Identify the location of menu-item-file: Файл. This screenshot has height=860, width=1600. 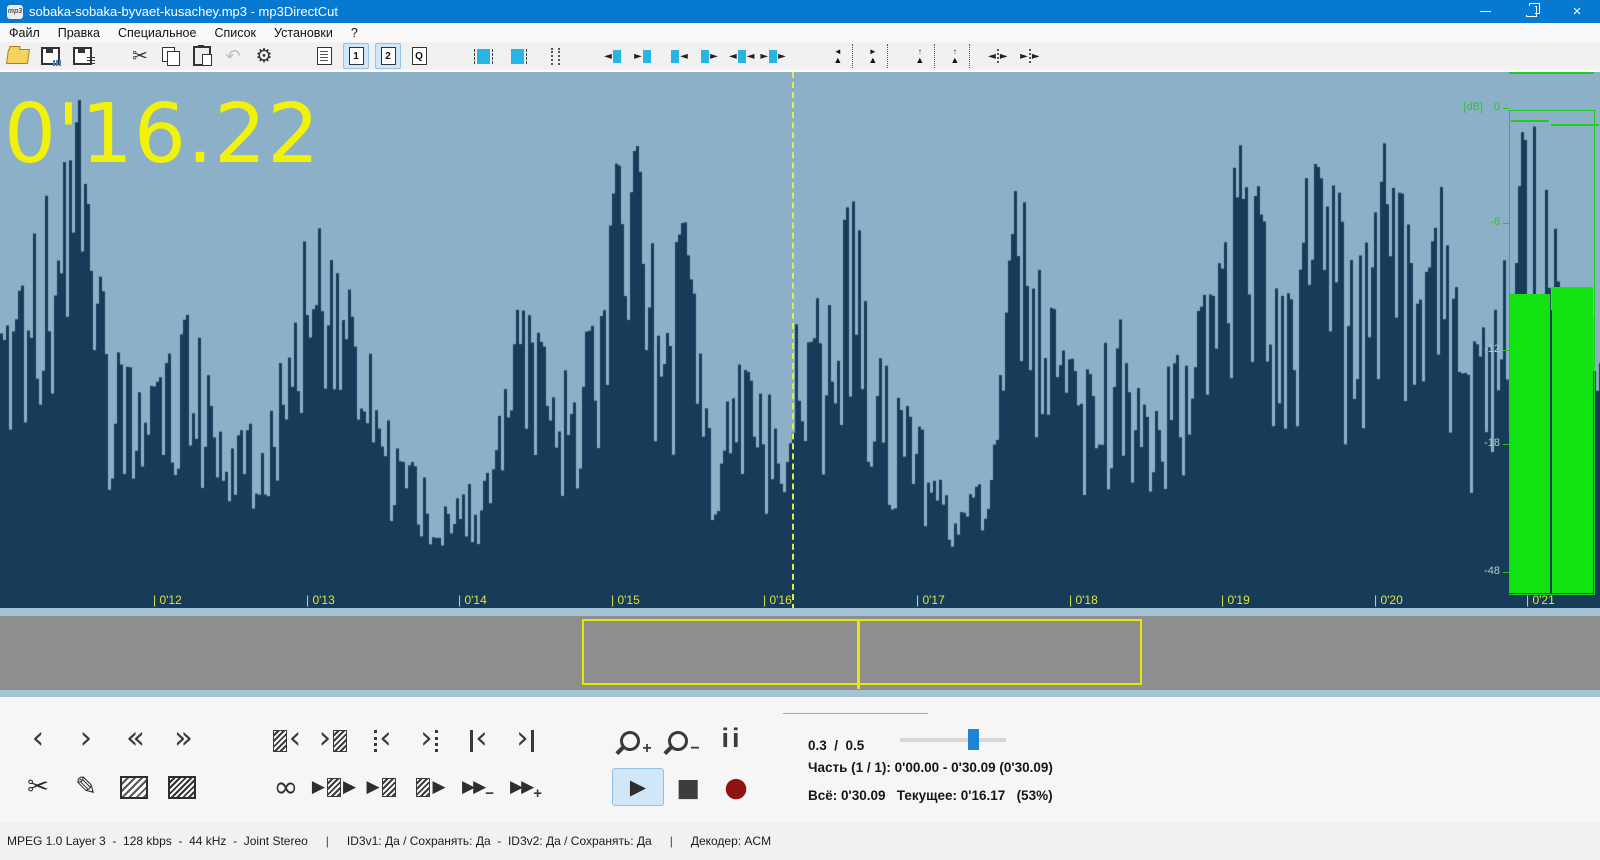
(24, 32).